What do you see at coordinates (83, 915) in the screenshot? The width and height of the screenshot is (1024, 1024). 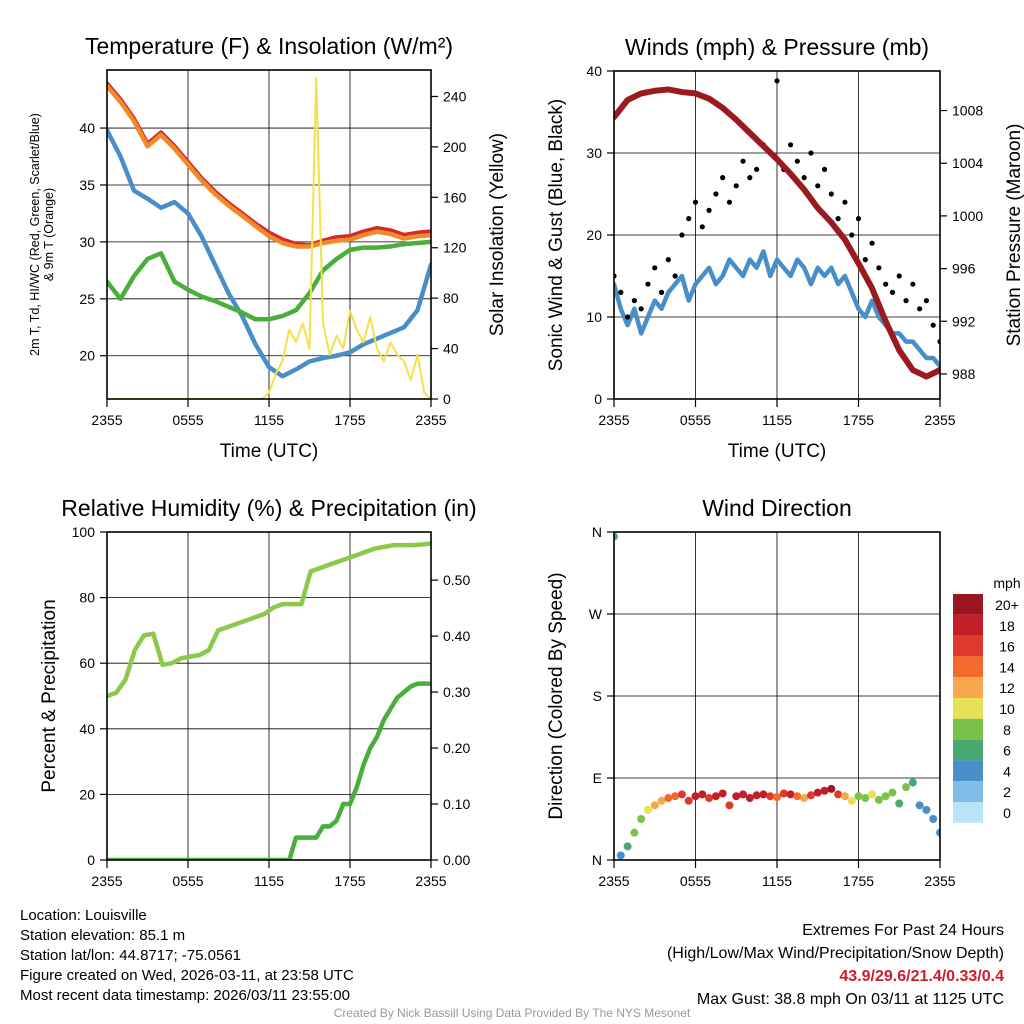 I see `location-text: Location: Louisville` at bounding box center [83, 915].